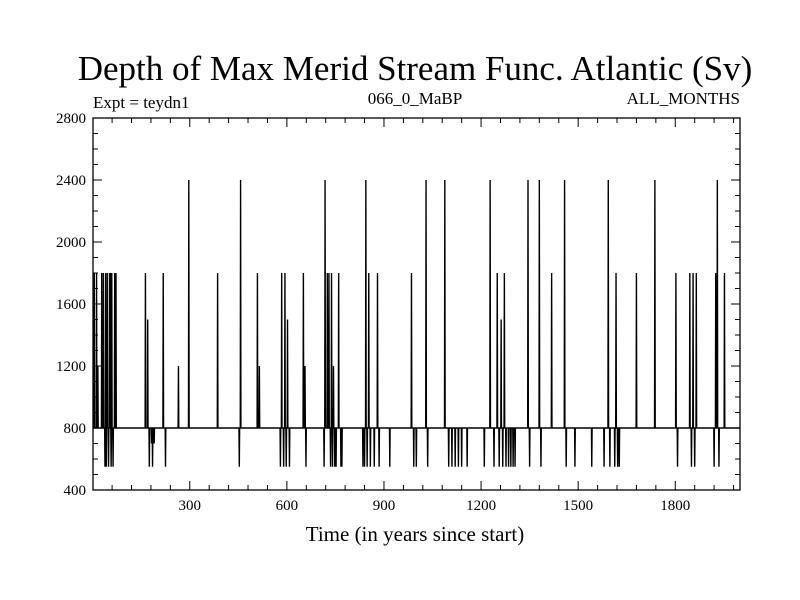 This screenshot has height=600, width=800. I want to click on experiment-label: Expt = teydn1, so click(141, 102).